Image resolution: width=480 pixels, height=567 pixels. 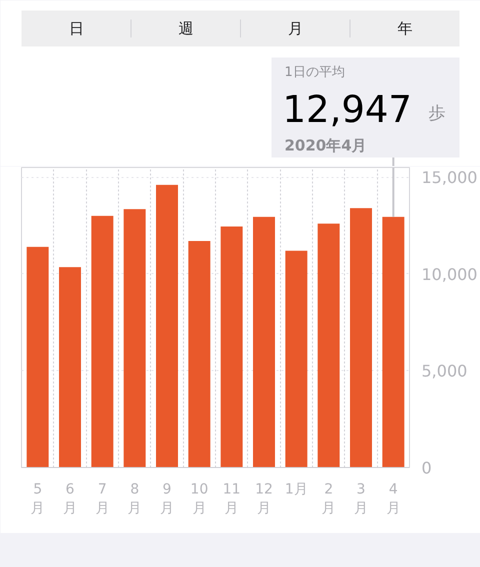 What do you see at coordinates (76, 29) in the screenshot?
I see `text: 日` at bounding box center [76, 29].